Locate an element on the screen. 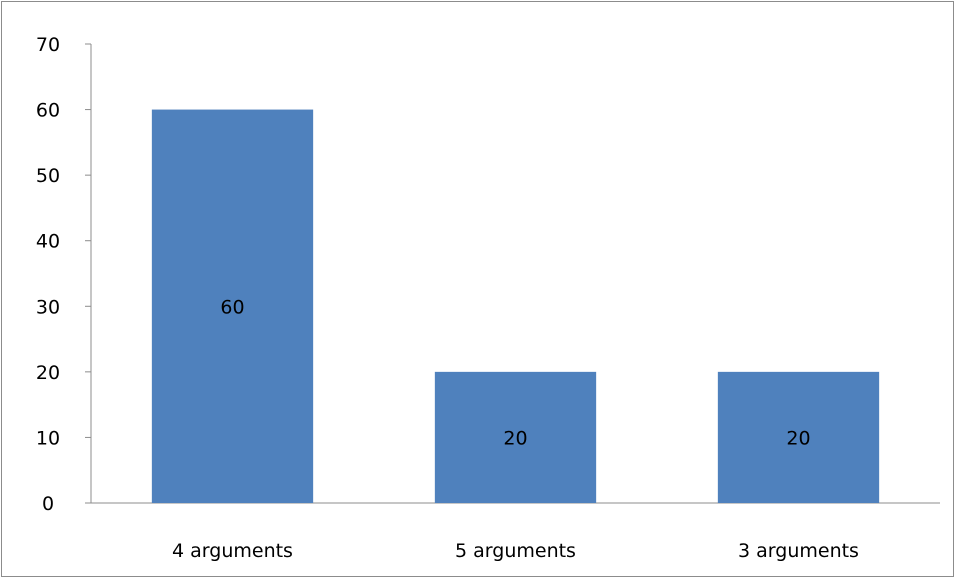 The height and width of the screenshot is (580, 957). y-tick-label: 50 is located at coordinates (48, 176).